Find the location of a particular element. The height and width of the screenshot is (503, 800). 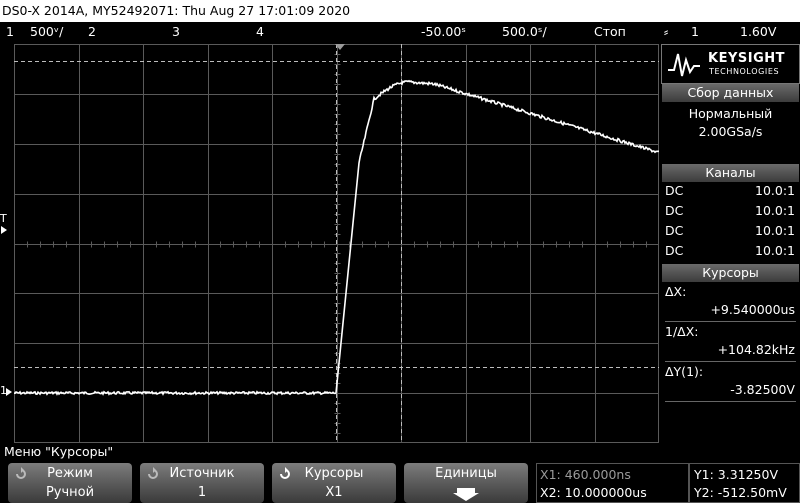

trigger-level-marker: T is located at coordinates (3, 218).